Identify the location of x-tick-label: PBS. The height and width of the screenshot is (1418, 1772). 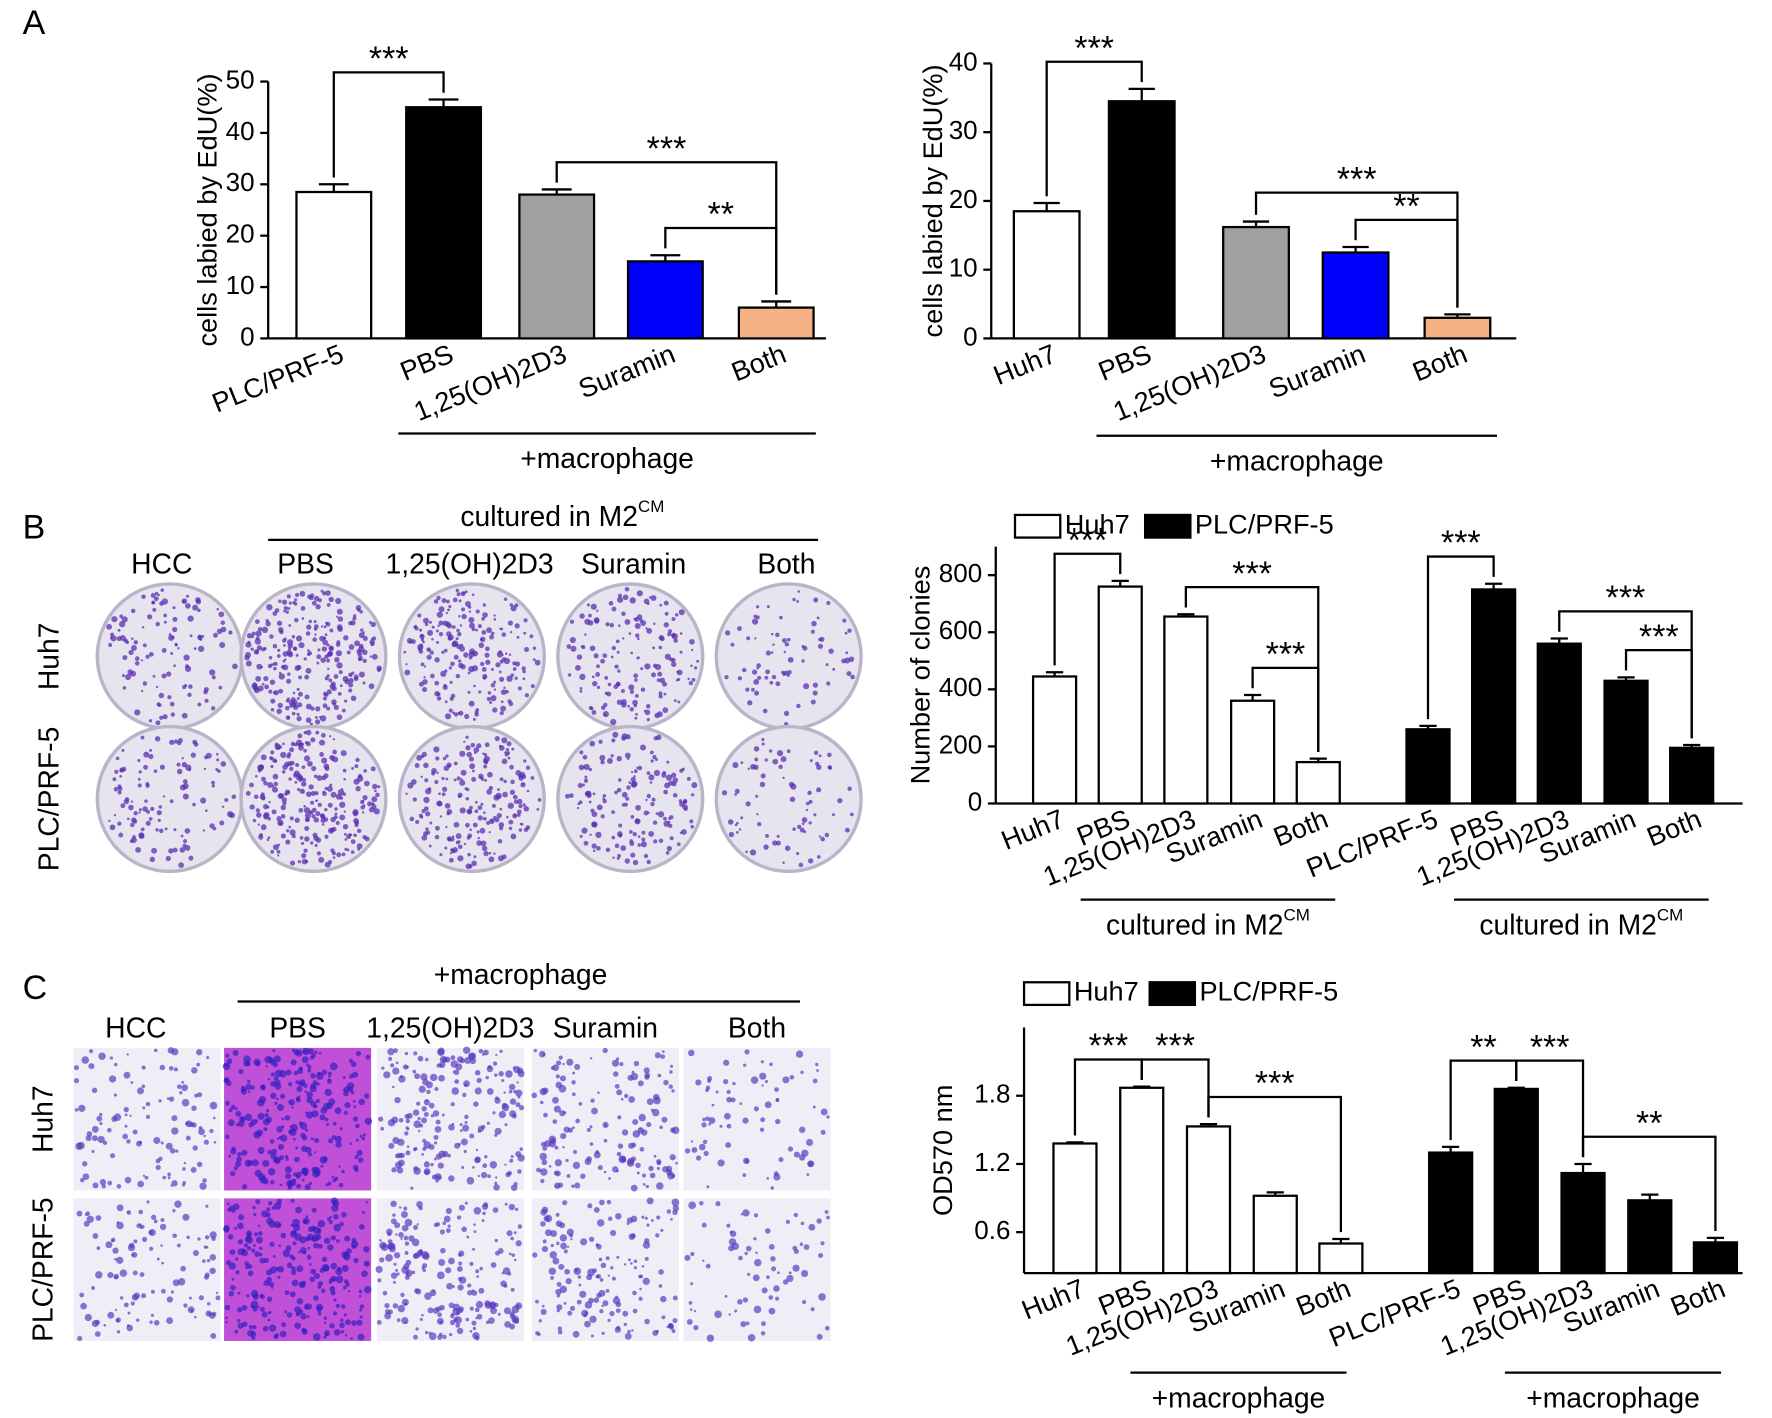
(427, 362).